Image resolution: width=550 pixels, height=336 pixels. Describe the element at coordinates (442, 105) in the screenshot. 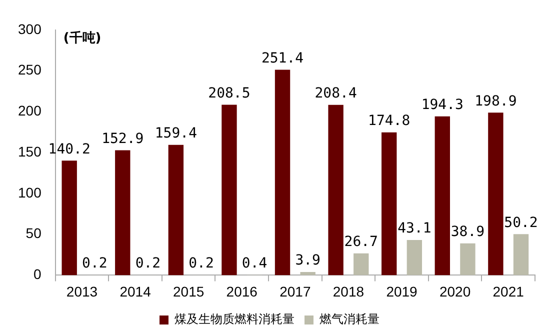

I see `data-label: 194.3` at that location.